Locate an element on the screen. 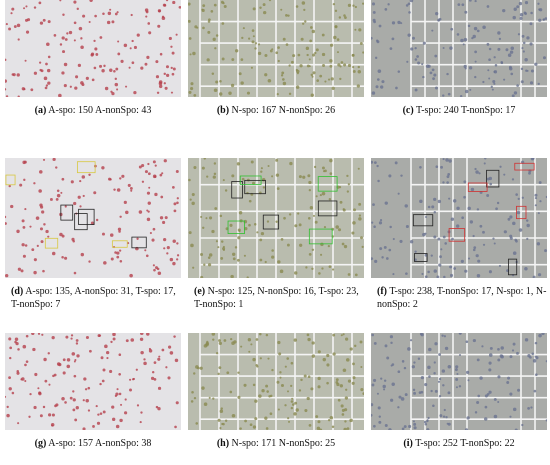 This screenshot has height=465, width=550. panel: (a) A-spo: 150 A-nonSpo: 43 is located at coordinates (93, 58).